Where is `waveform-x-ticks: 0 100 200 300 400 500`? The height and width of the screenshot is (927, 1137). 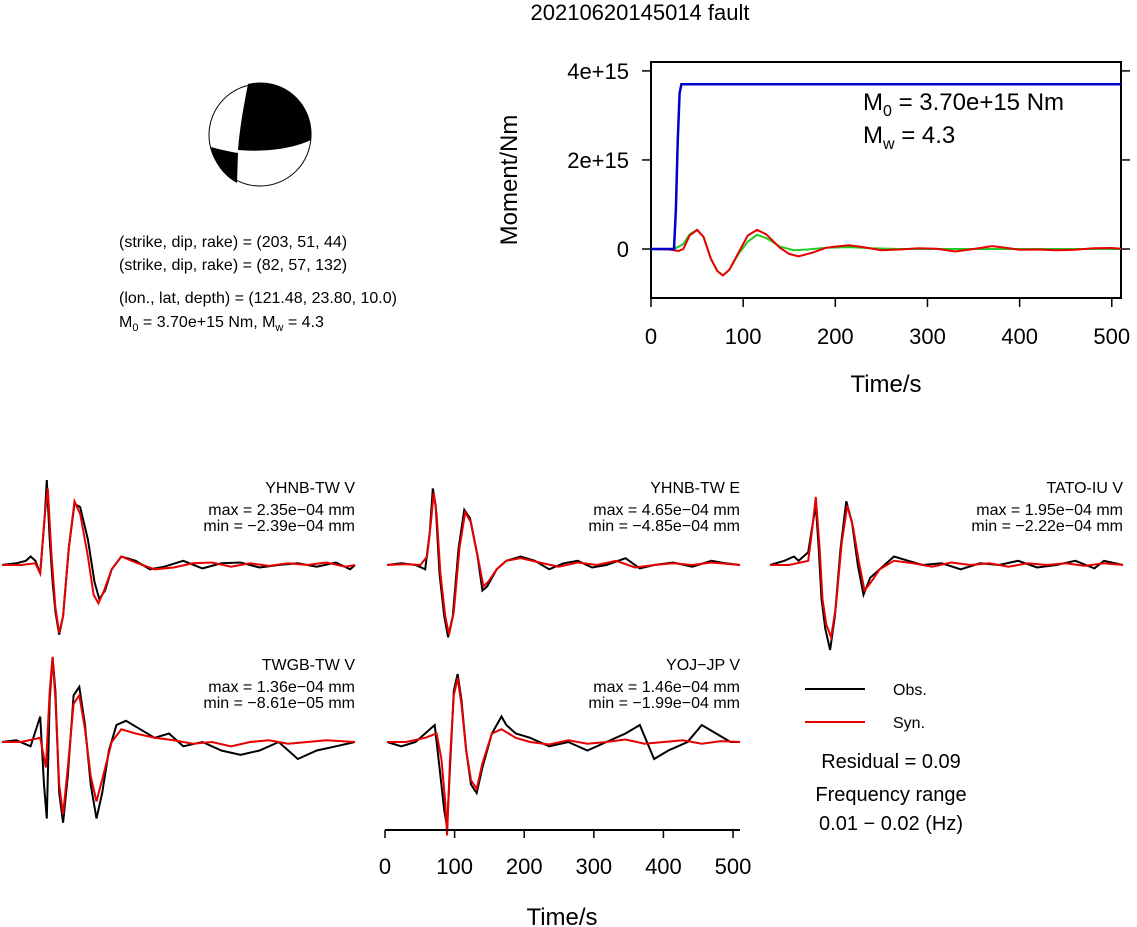
waveform-x-ticks: 0 100 200 300 400 500 is located at coordinates (565, 854).